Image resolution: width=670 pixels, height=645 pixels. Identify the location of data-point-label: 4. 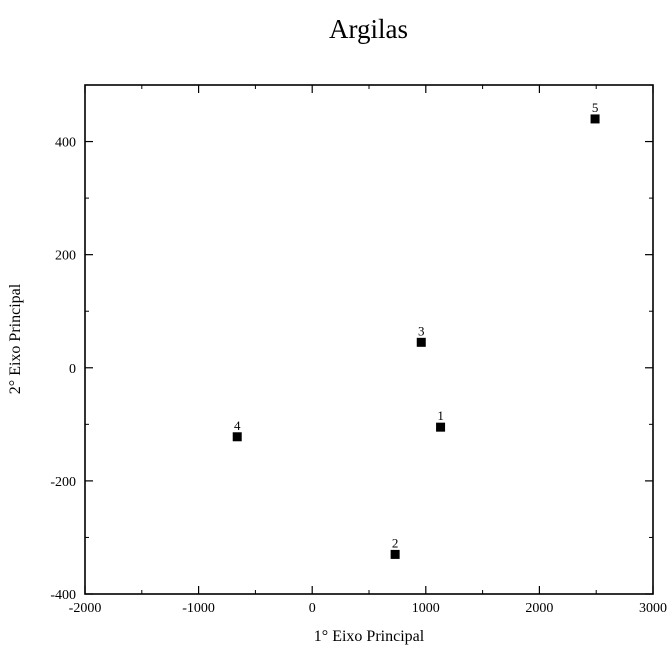
(237, 425).